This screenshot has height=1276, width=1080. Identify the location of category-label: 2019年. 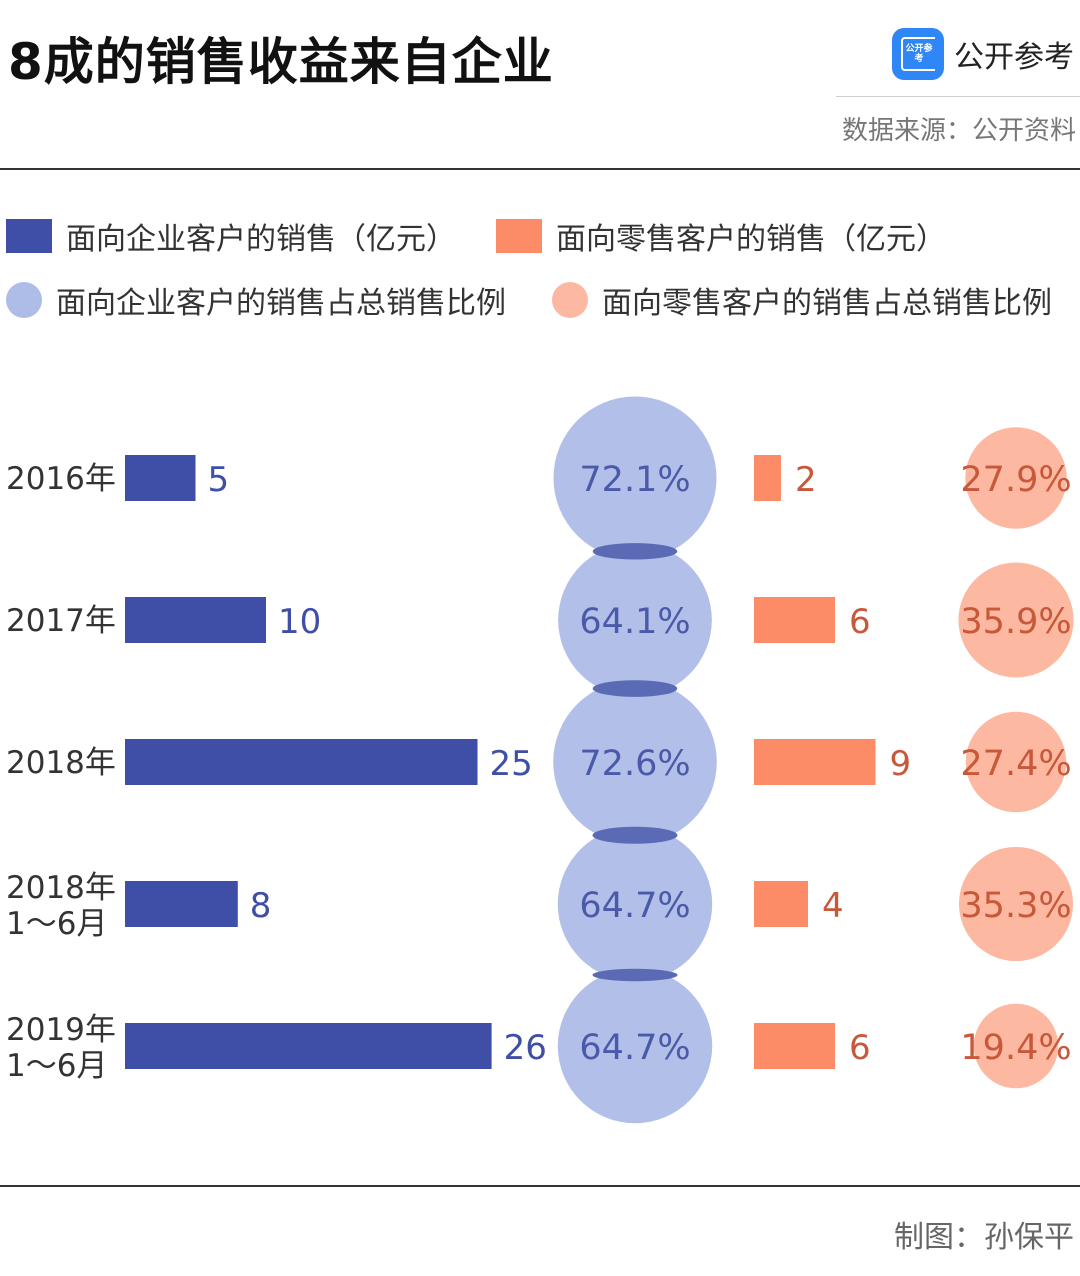
(61, 1030).